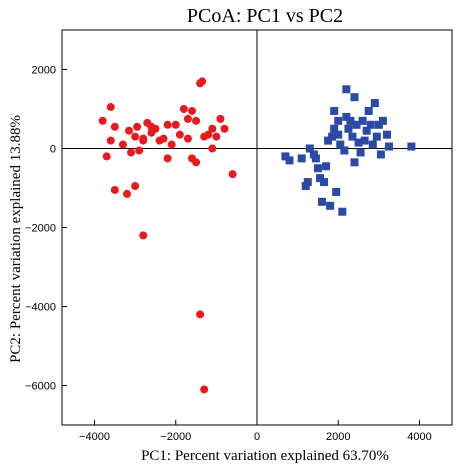 Image resolution: width=459 pixels, height=467 pixels. I want to click on y-tick-label: 2000, so click(44, 71).